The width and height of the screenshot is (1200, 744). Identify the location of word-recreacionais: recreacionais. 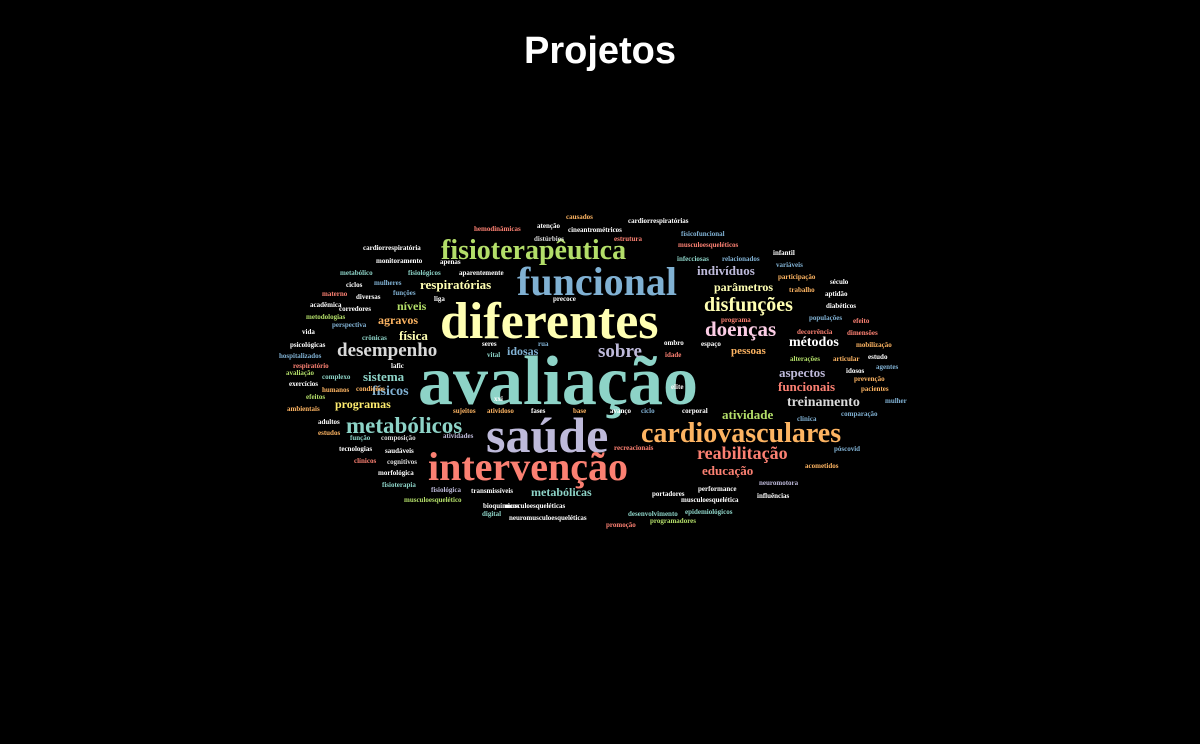
(634, 448).